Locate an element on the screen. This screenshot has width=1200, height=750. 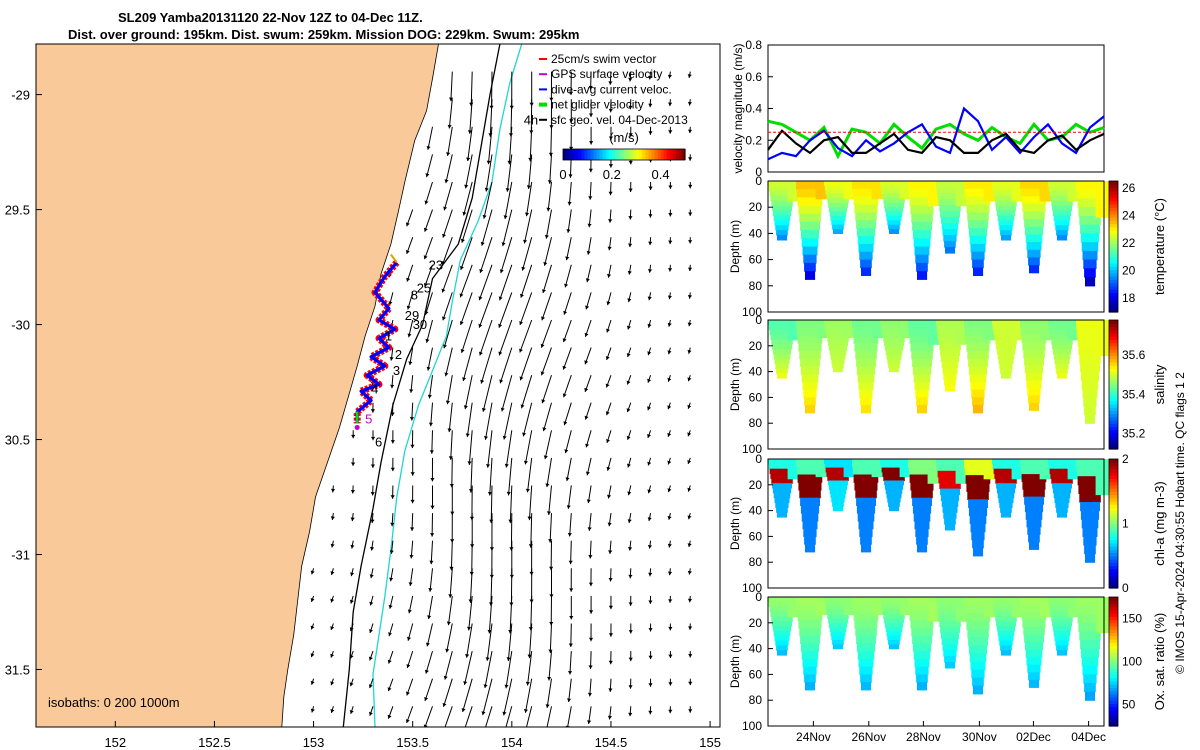
salinity-colorbar-tick-label: 35.2 is located at coordinates (1134, 433).